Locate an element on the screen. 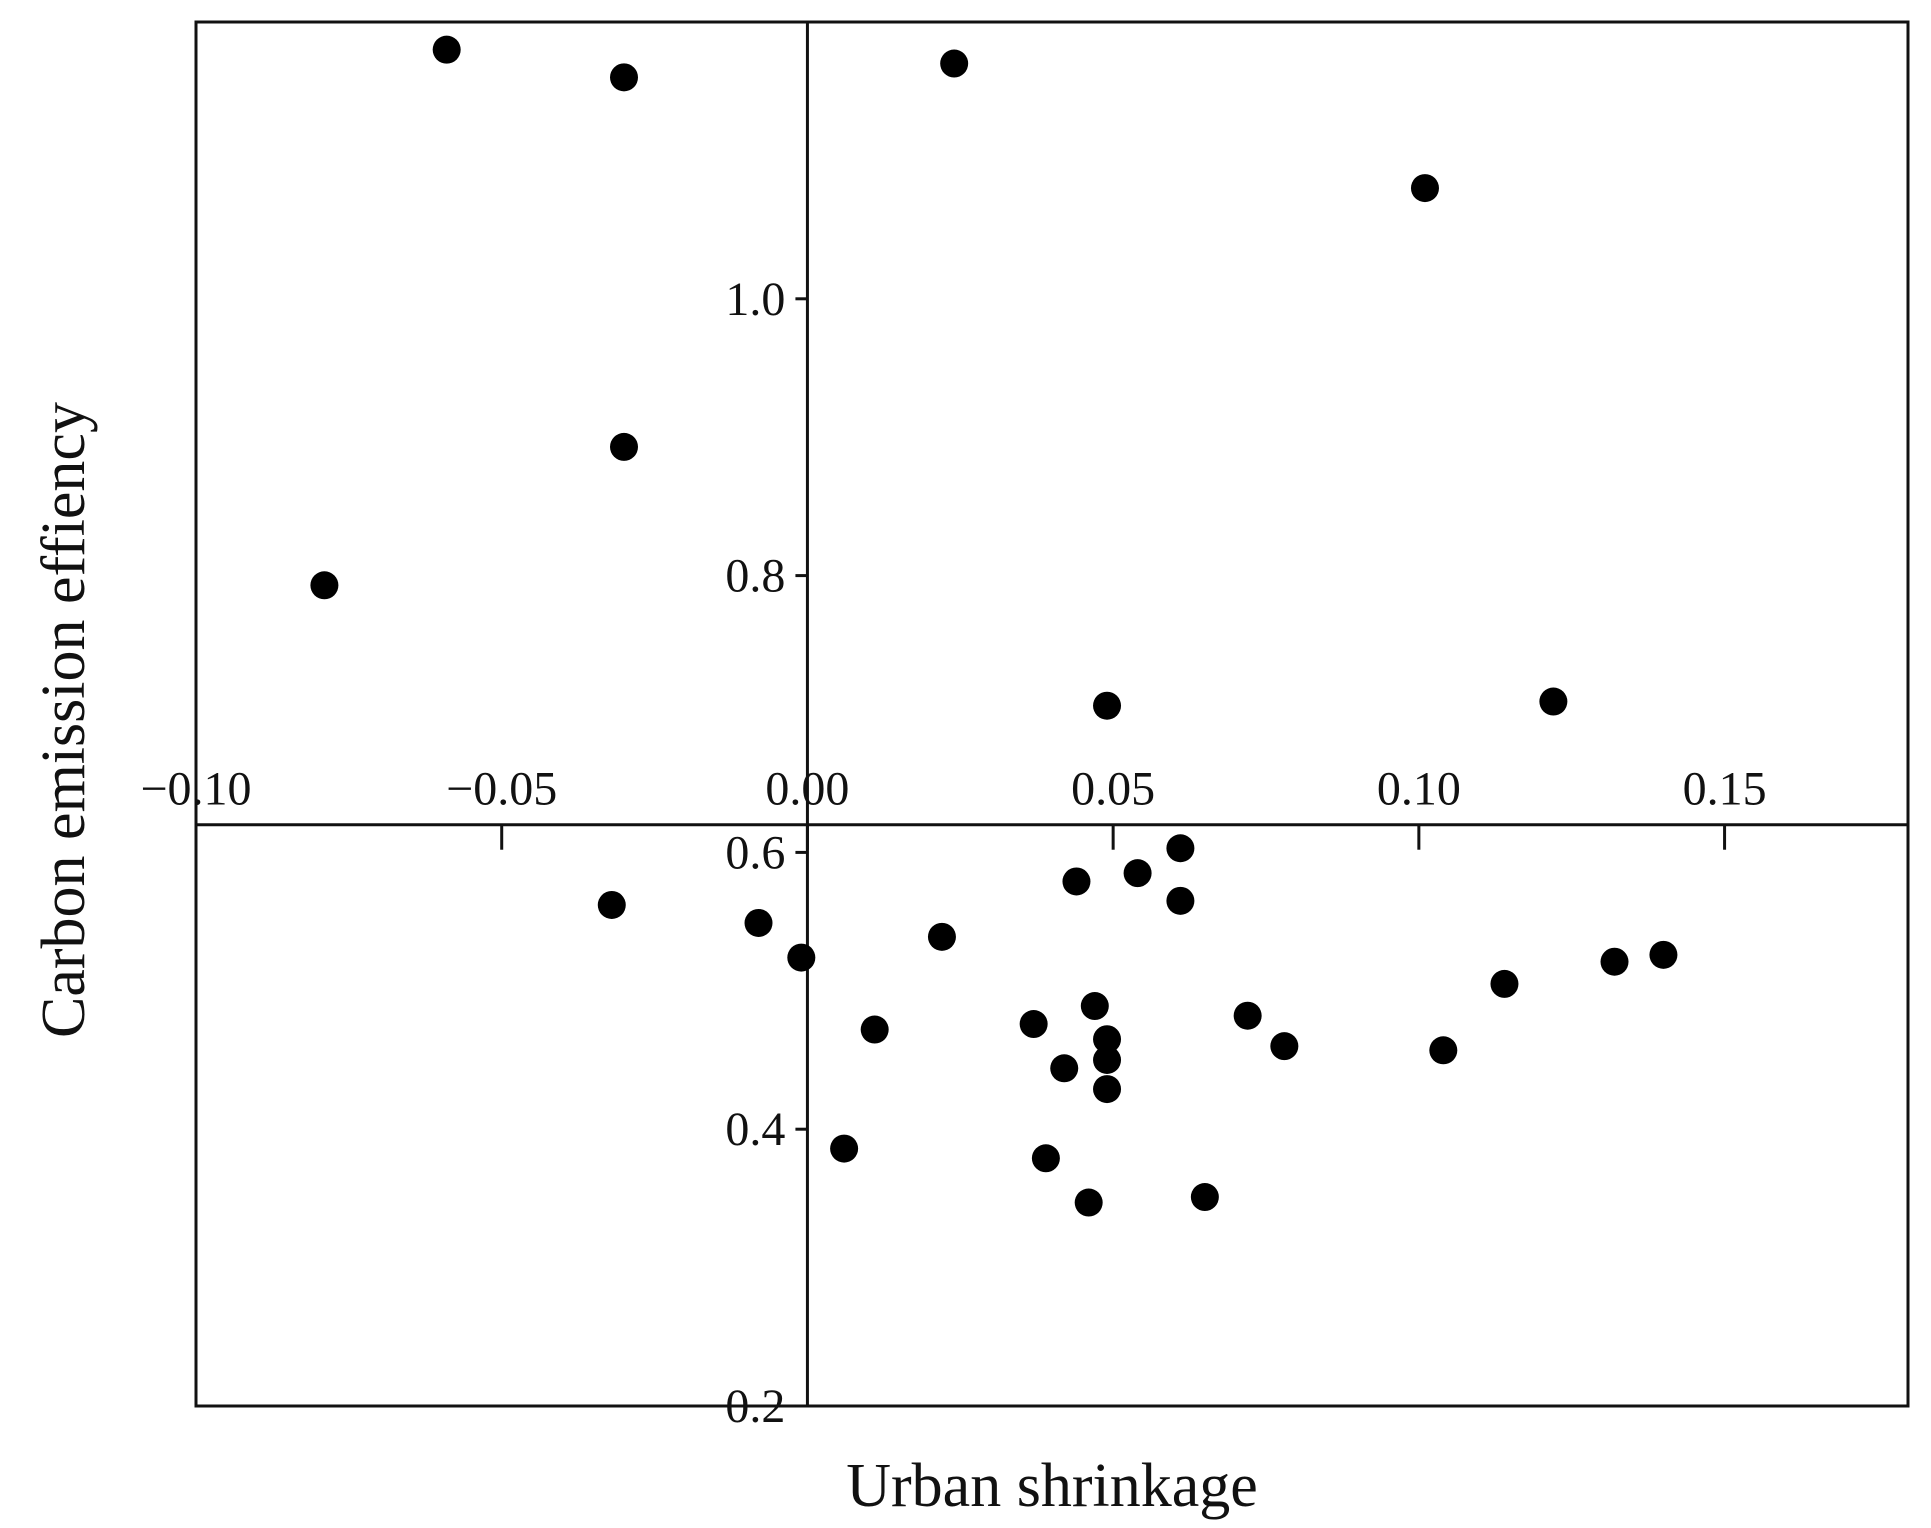  x-tick-label: 0.05 is located at coordinates (1113, 789).